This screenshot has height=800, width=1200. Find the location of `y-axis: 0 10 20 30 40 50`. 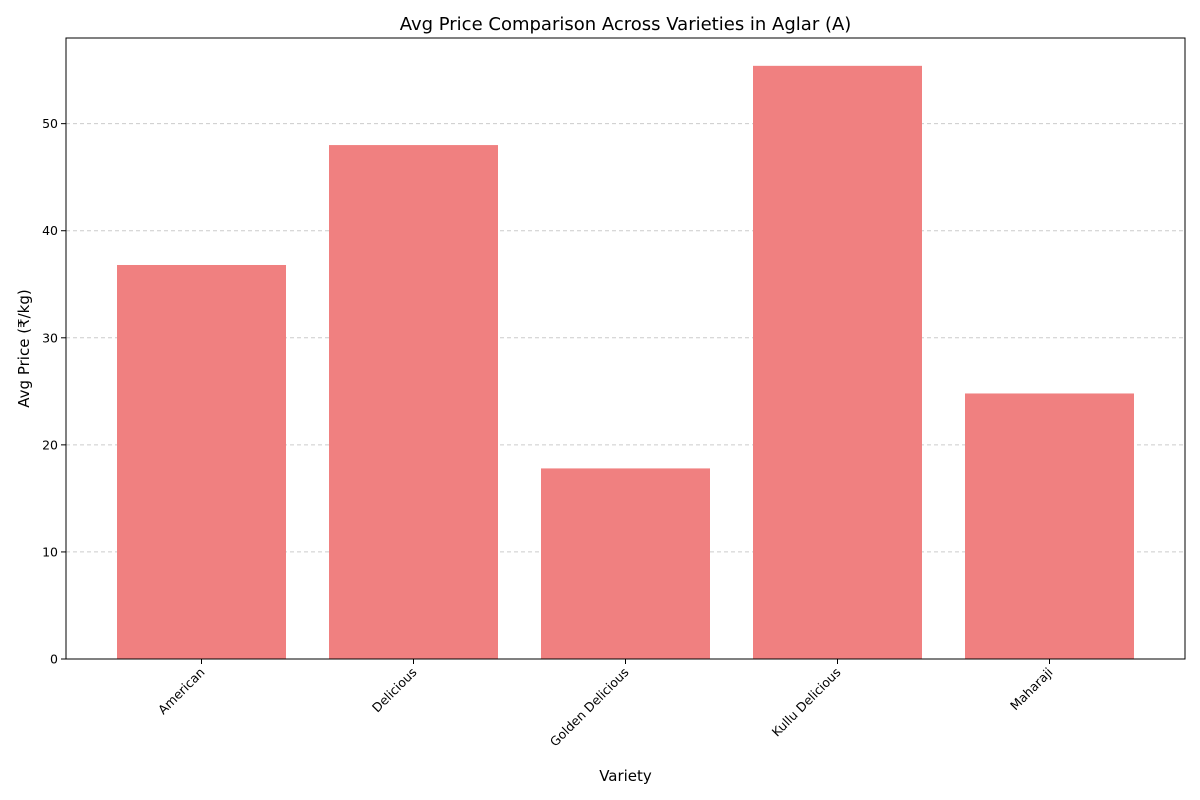

y-axis: 0 10 20 30 40 50 is located at coordinates (54, 391).